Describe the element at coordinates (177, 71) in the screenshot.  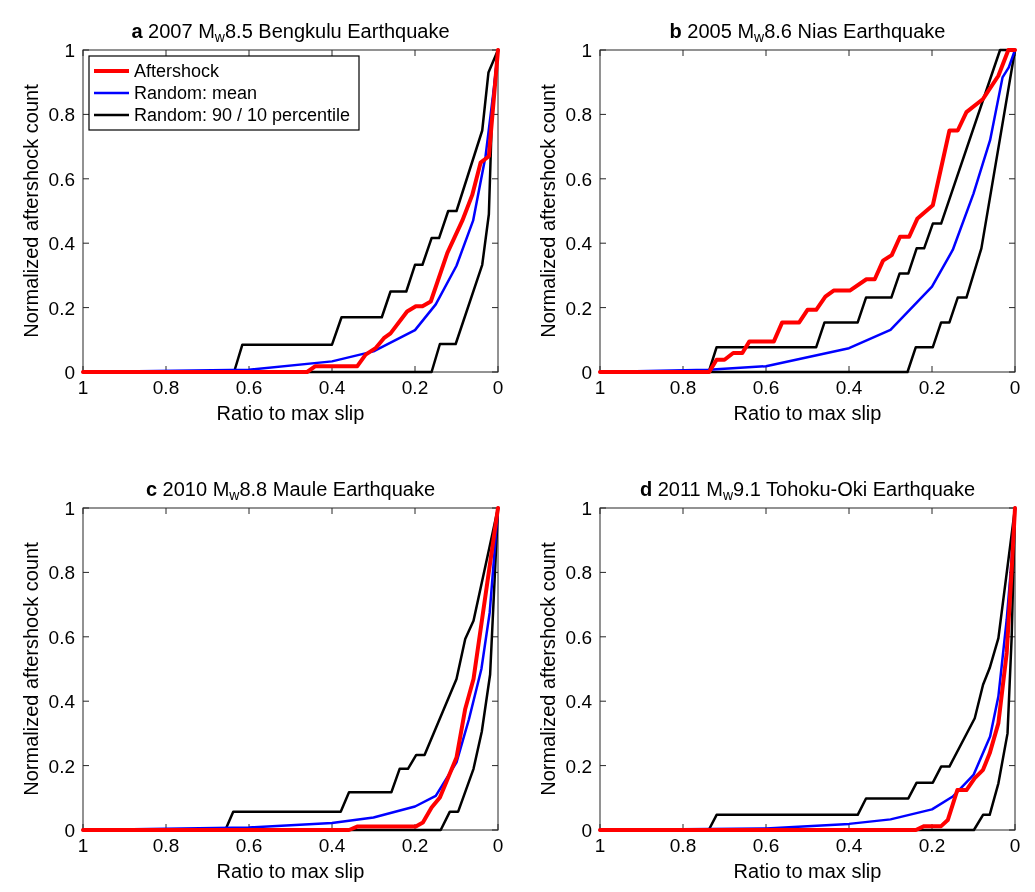
I see `legend-label: Aftershock` at that location.